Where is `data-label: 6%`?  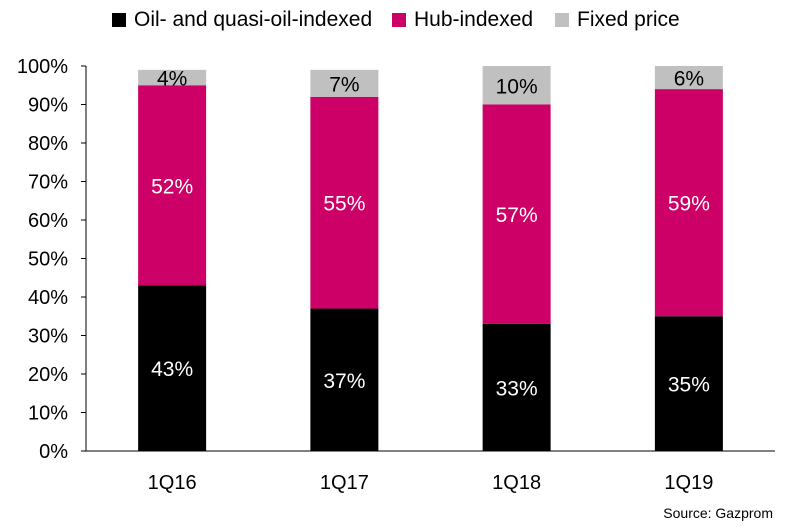
data-label: 6% is located at coordinates (689, 79).